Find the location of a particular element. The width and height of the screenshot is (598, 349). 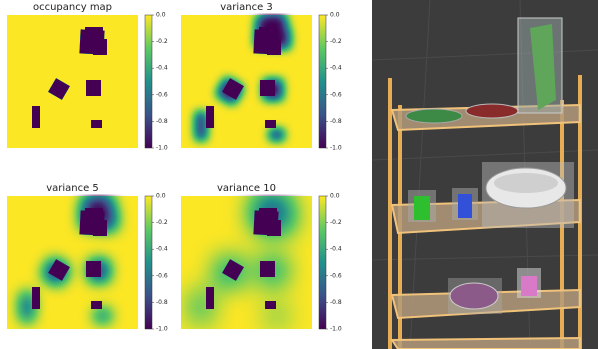

panel-title: variance 3 is located at coordinates (246, 7).